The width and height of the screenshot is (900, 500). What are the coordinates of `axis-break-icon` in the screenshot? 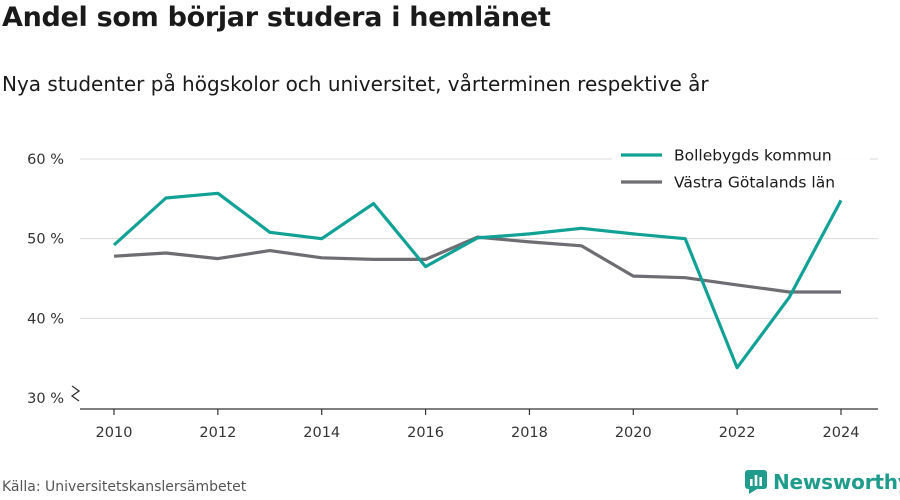 It's located at (75, 393).